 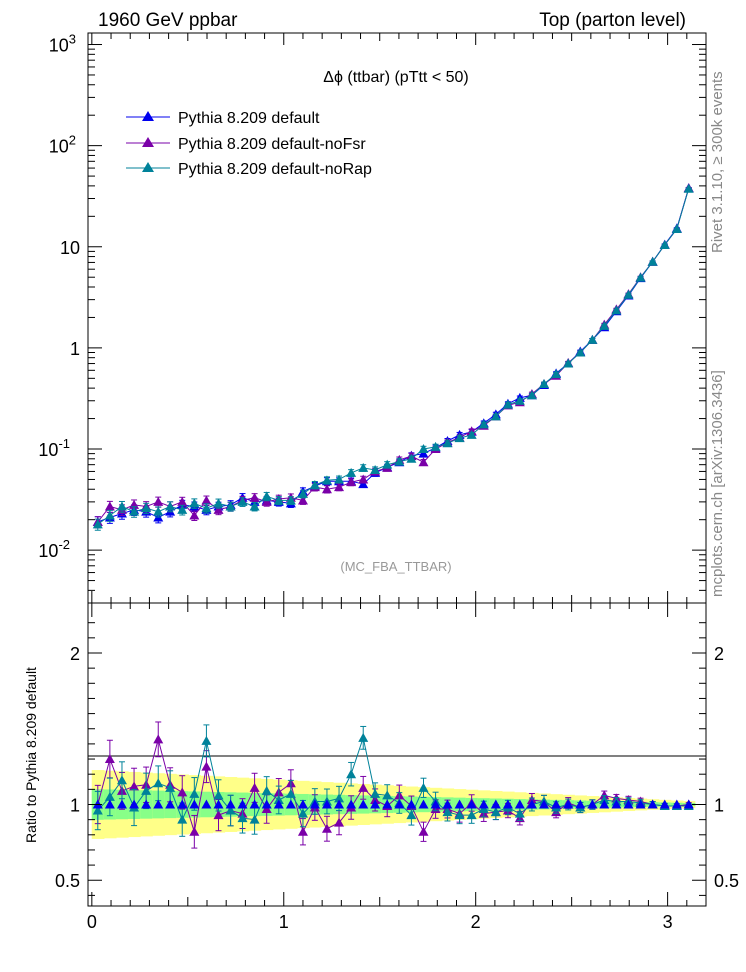 What do you see at coordinates (168, 20) in the screenshot?
I see `header-left-label: 1960 GeV ppbar` at bounding box center [168, 20].